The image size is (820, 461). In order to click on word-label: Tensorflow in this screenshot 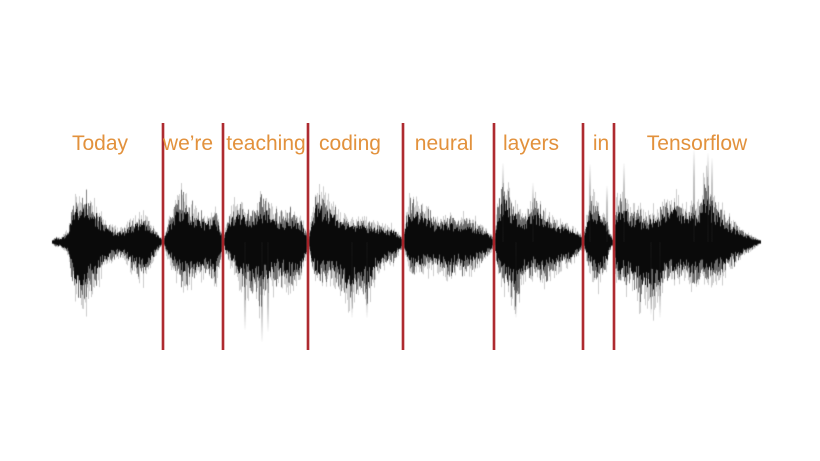, I will do `click(697, 143)`.